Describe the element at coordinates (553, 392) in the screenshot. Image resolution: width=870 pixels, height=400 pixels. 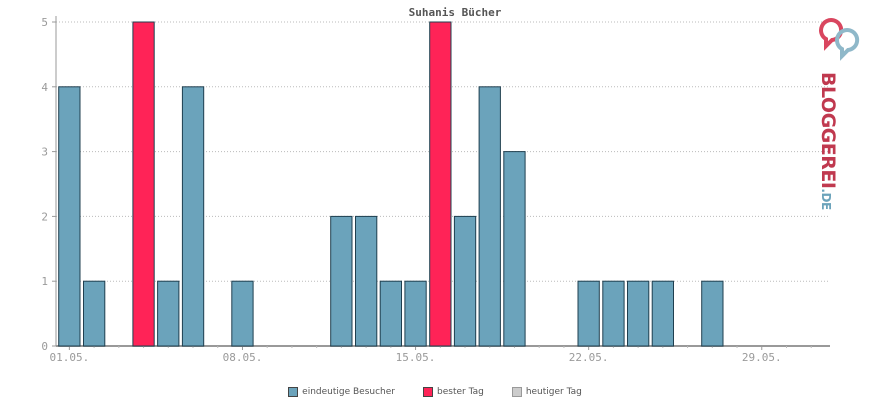
I see `legend-label-today: heutiger Tag` at that location.